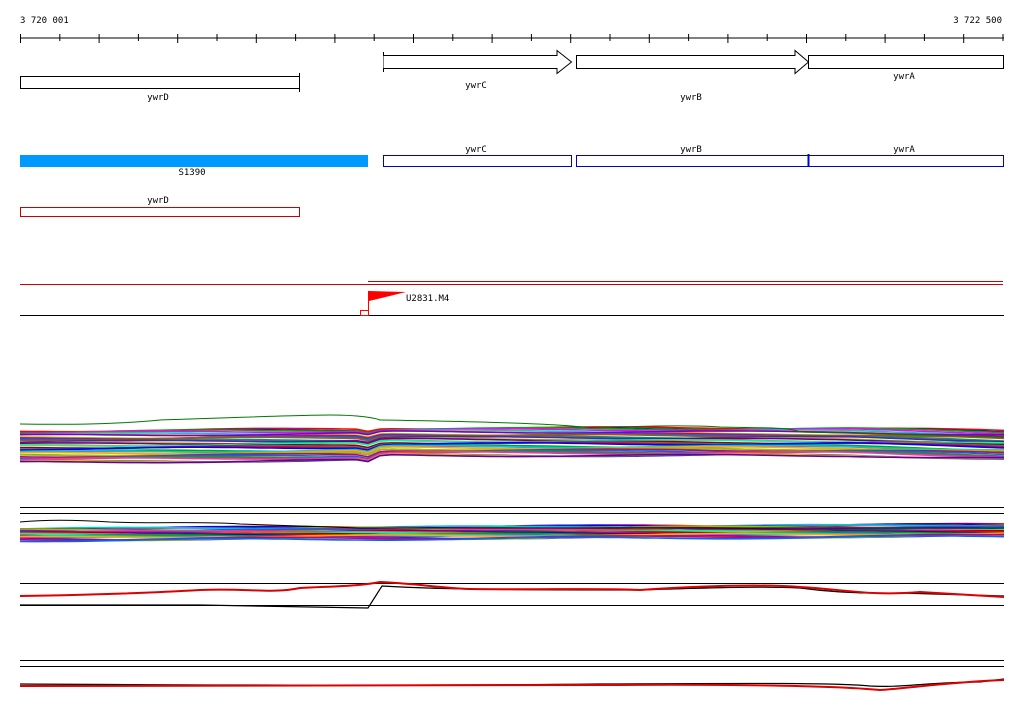 The height and width of the screenshot is (714, 1024). Describe the element at coordinates (427, 299) in the screenshot. I see `tss-label: U2831.M4` at that location.